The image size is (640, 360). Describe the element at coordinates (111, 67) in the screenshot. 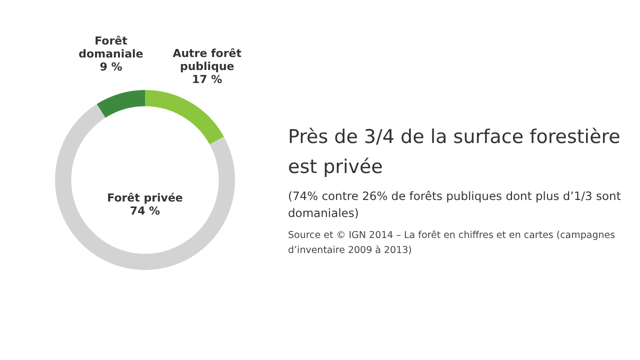

I see `data-label: 9 %` at that location.